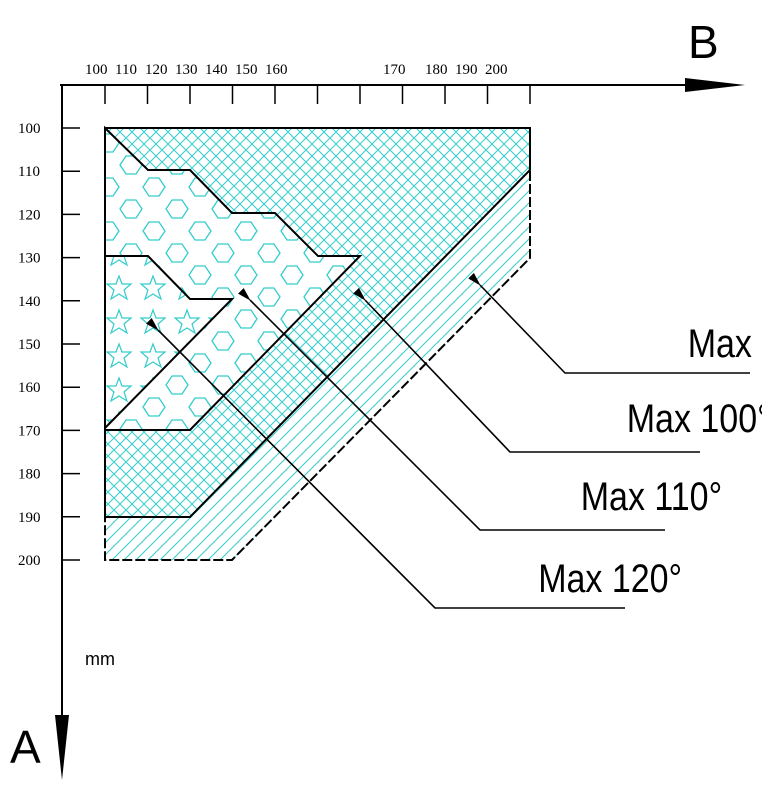 The width and height of the screenshot is (762, 787). I want to click on top-label: 200, so click(496, 70).